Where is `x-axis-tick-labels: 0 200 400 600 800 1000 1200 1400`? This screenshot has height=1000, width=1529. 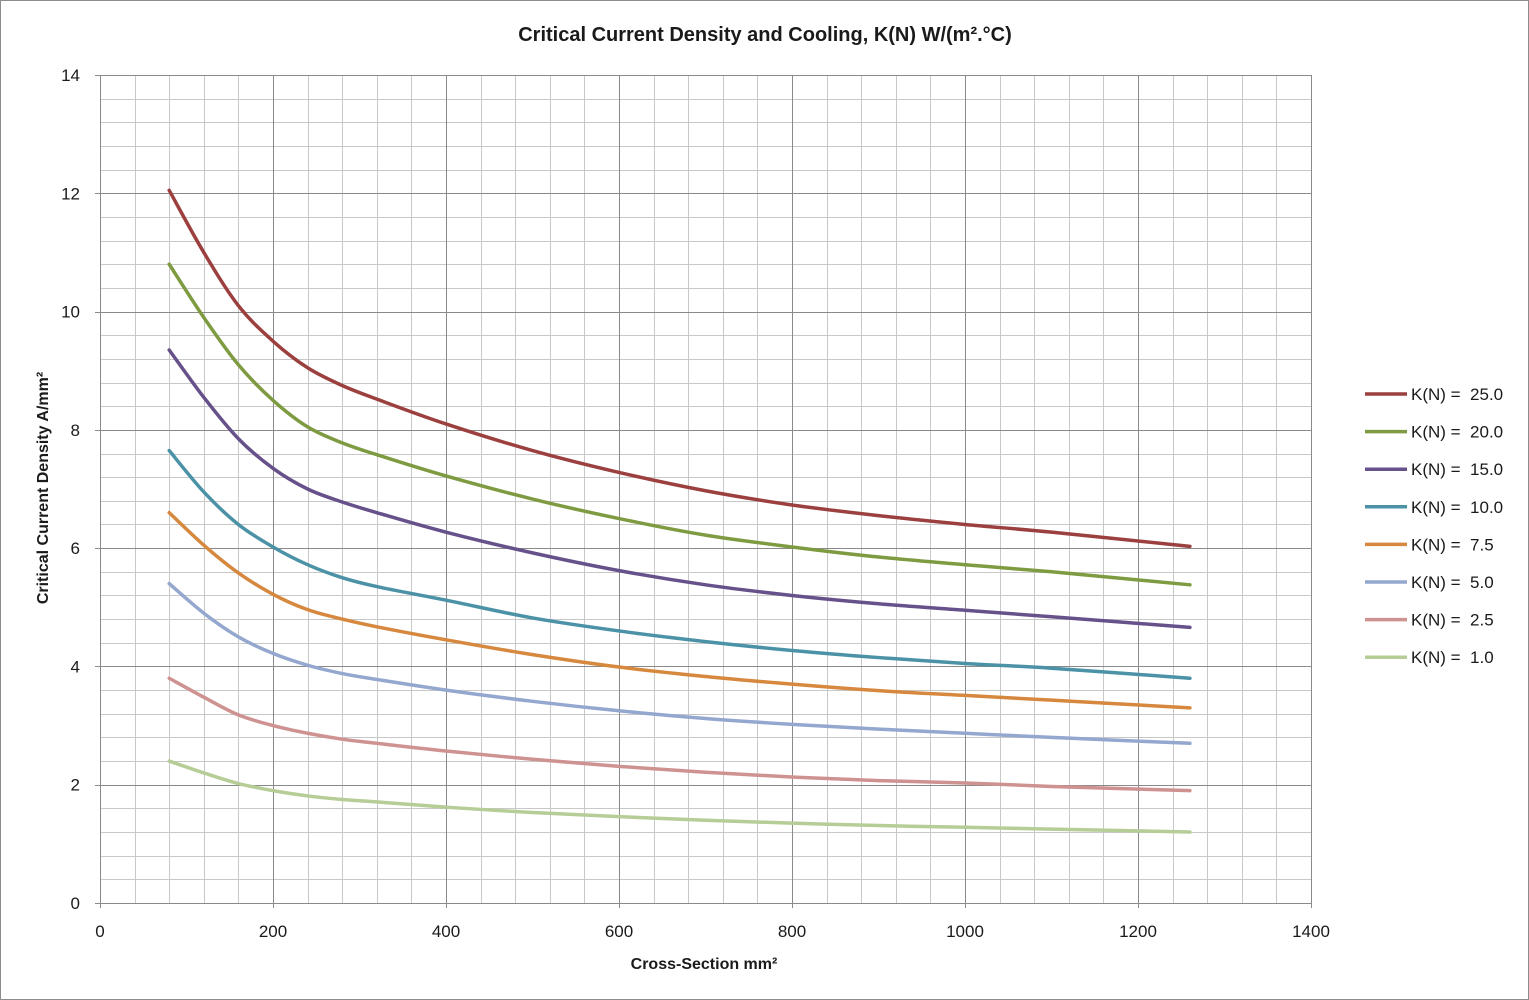
x-axis-tick-labels: 0 200 400 600 800 1000 1200 1400 is located at coordinates (712, 931).